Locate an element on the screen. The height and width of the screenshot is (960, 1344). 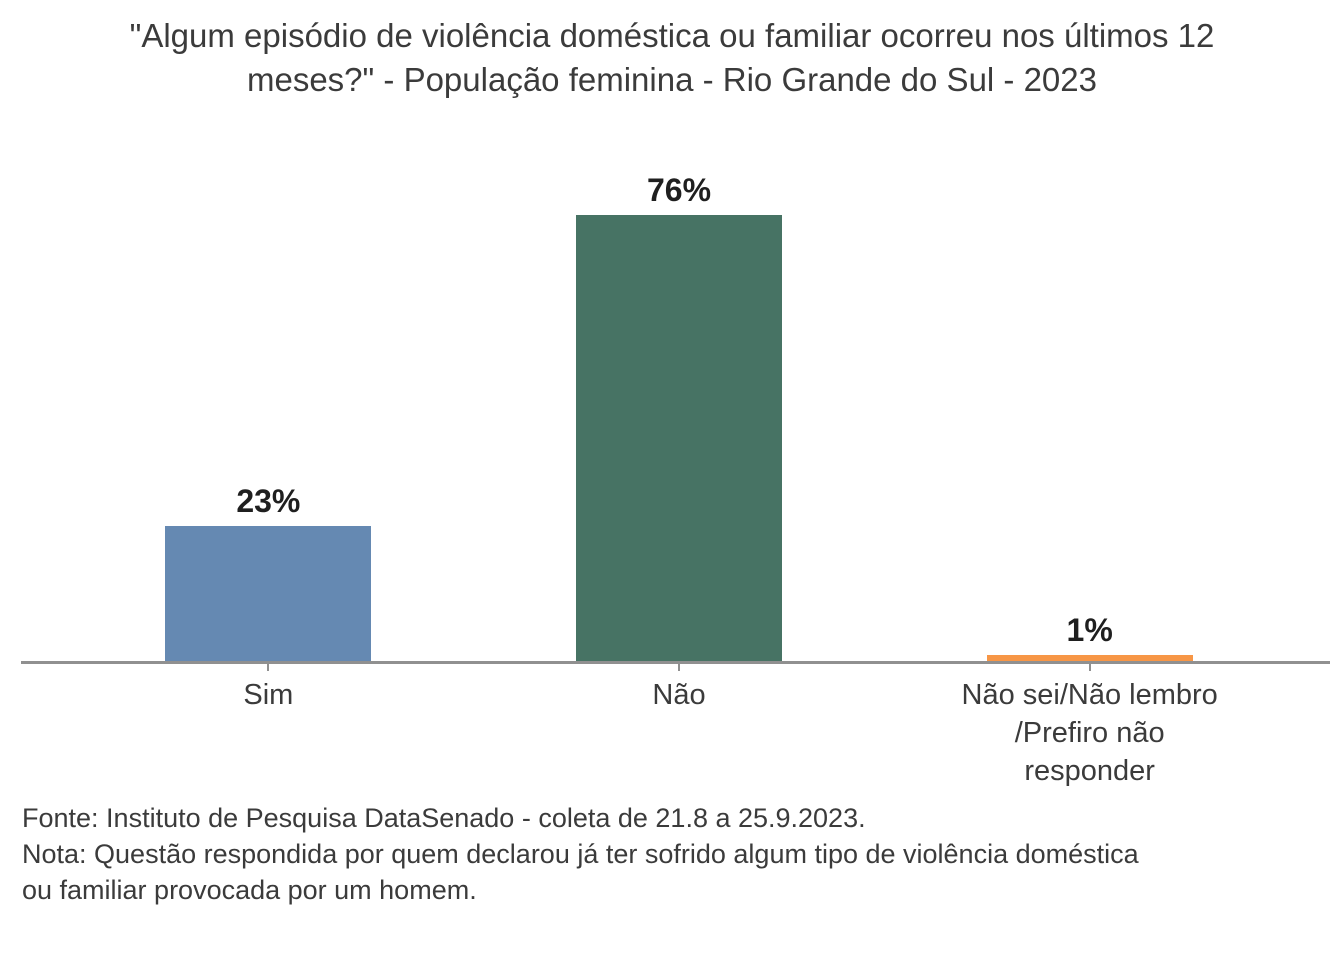
x-category-label: Não is located at coordinates (679, 695).